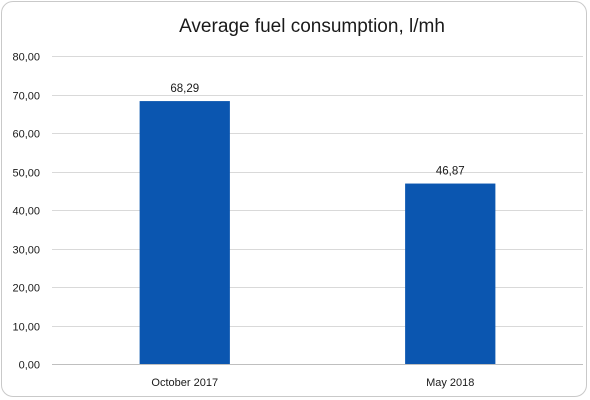 This screenshot has width=590, height=400. What do you see at coordinates (312, 383) in the screenshot?
I see `x-axis-ticks: October 2017 May 2018` at bounding box center [312, 383].